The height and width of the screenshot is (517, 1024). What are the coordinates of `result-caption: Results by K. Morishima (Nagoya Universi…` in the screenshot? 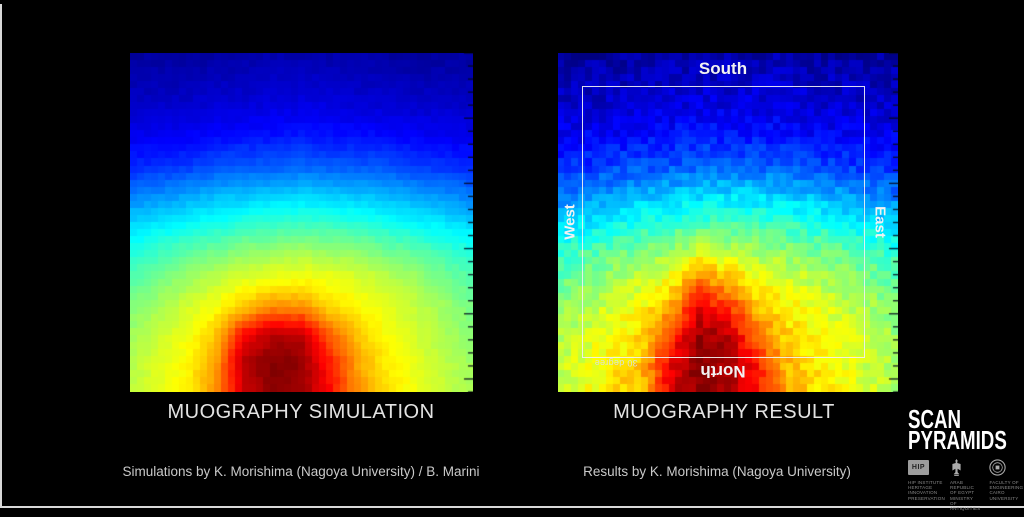 It's located at (717, 471).